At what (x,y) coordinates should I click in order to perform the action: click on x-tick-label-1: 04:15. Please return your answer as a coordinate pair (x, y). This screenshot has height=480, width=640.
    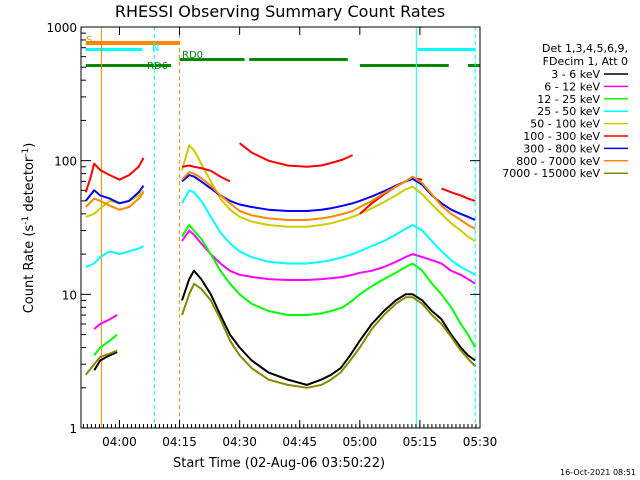
    Looking at the image, I should click on (179, 442).